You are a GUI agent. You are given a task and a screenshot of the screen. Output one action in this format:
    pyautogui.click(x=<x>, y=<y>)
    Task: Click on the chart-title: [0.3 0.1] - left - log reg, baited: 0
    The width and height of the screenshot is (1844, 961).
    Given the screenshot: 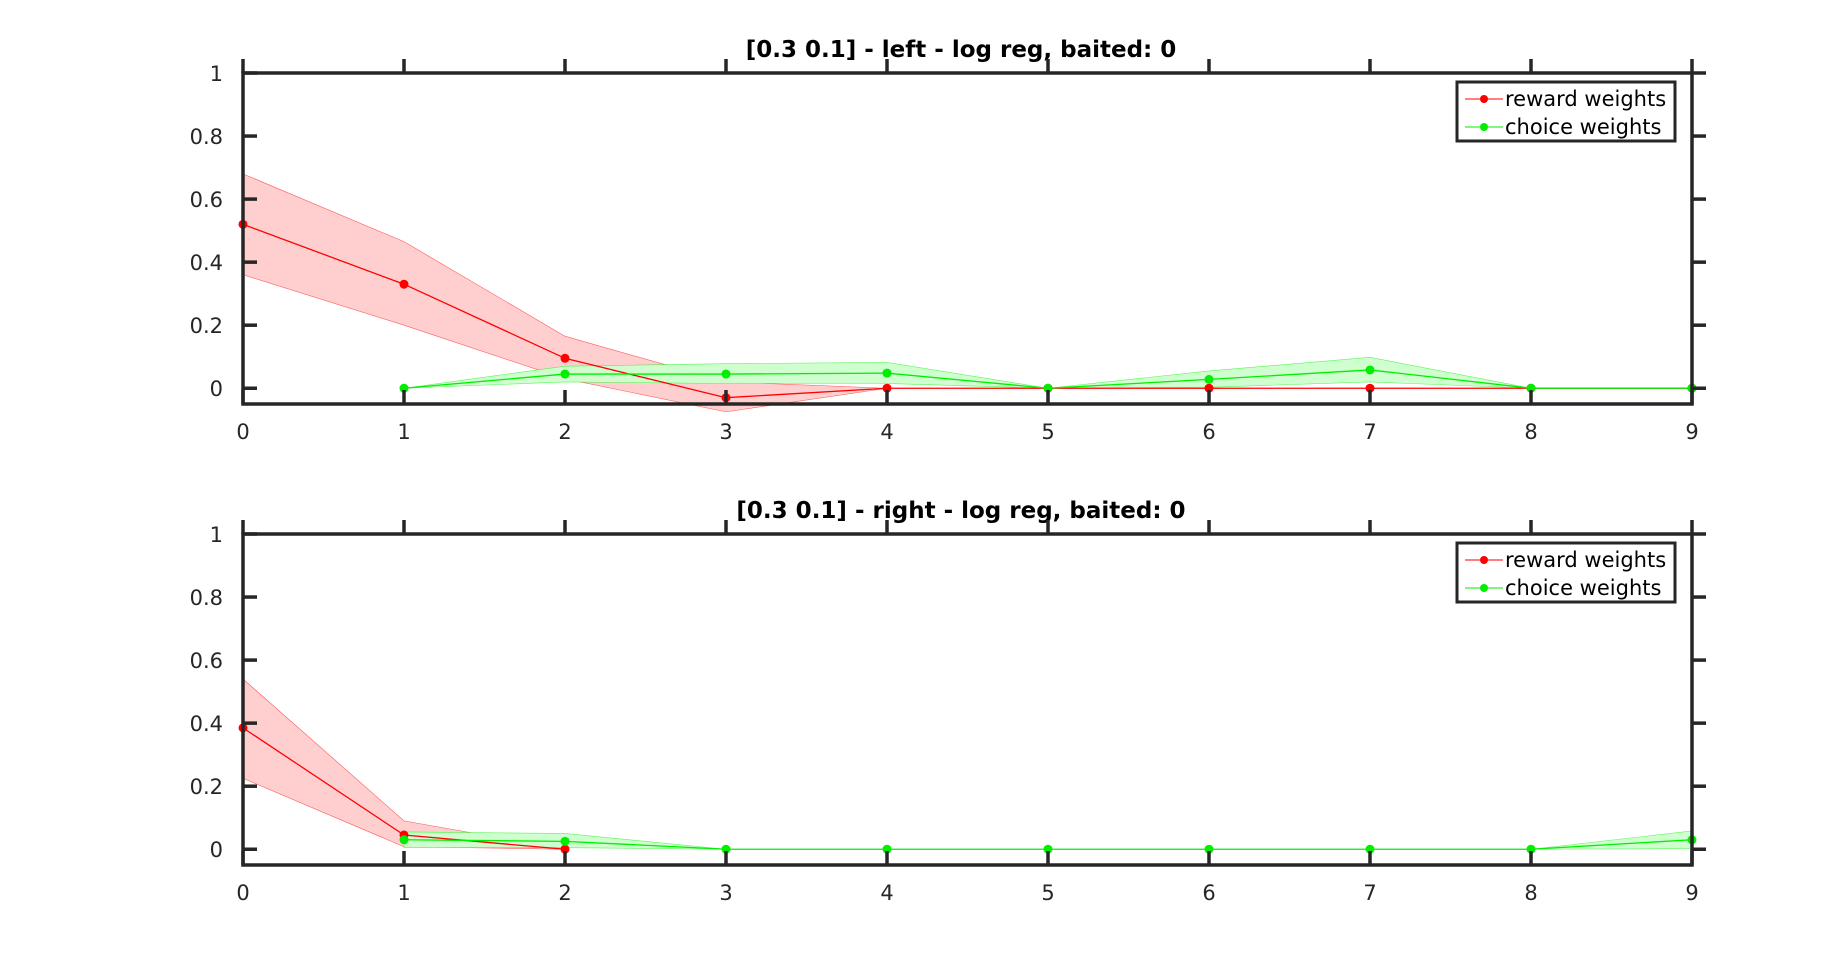 What is the action you would take?
    pyautogui.click(x=961, y=50)
    